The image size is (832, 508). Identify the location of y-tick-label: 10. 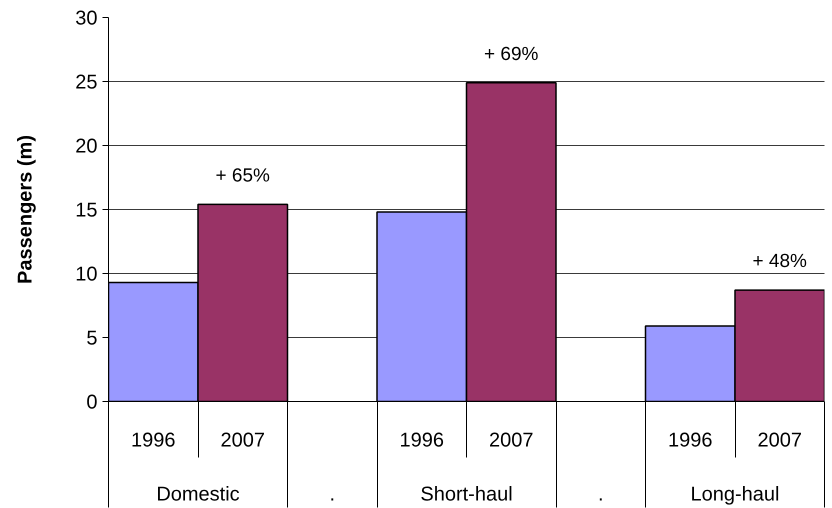
(86, 275).